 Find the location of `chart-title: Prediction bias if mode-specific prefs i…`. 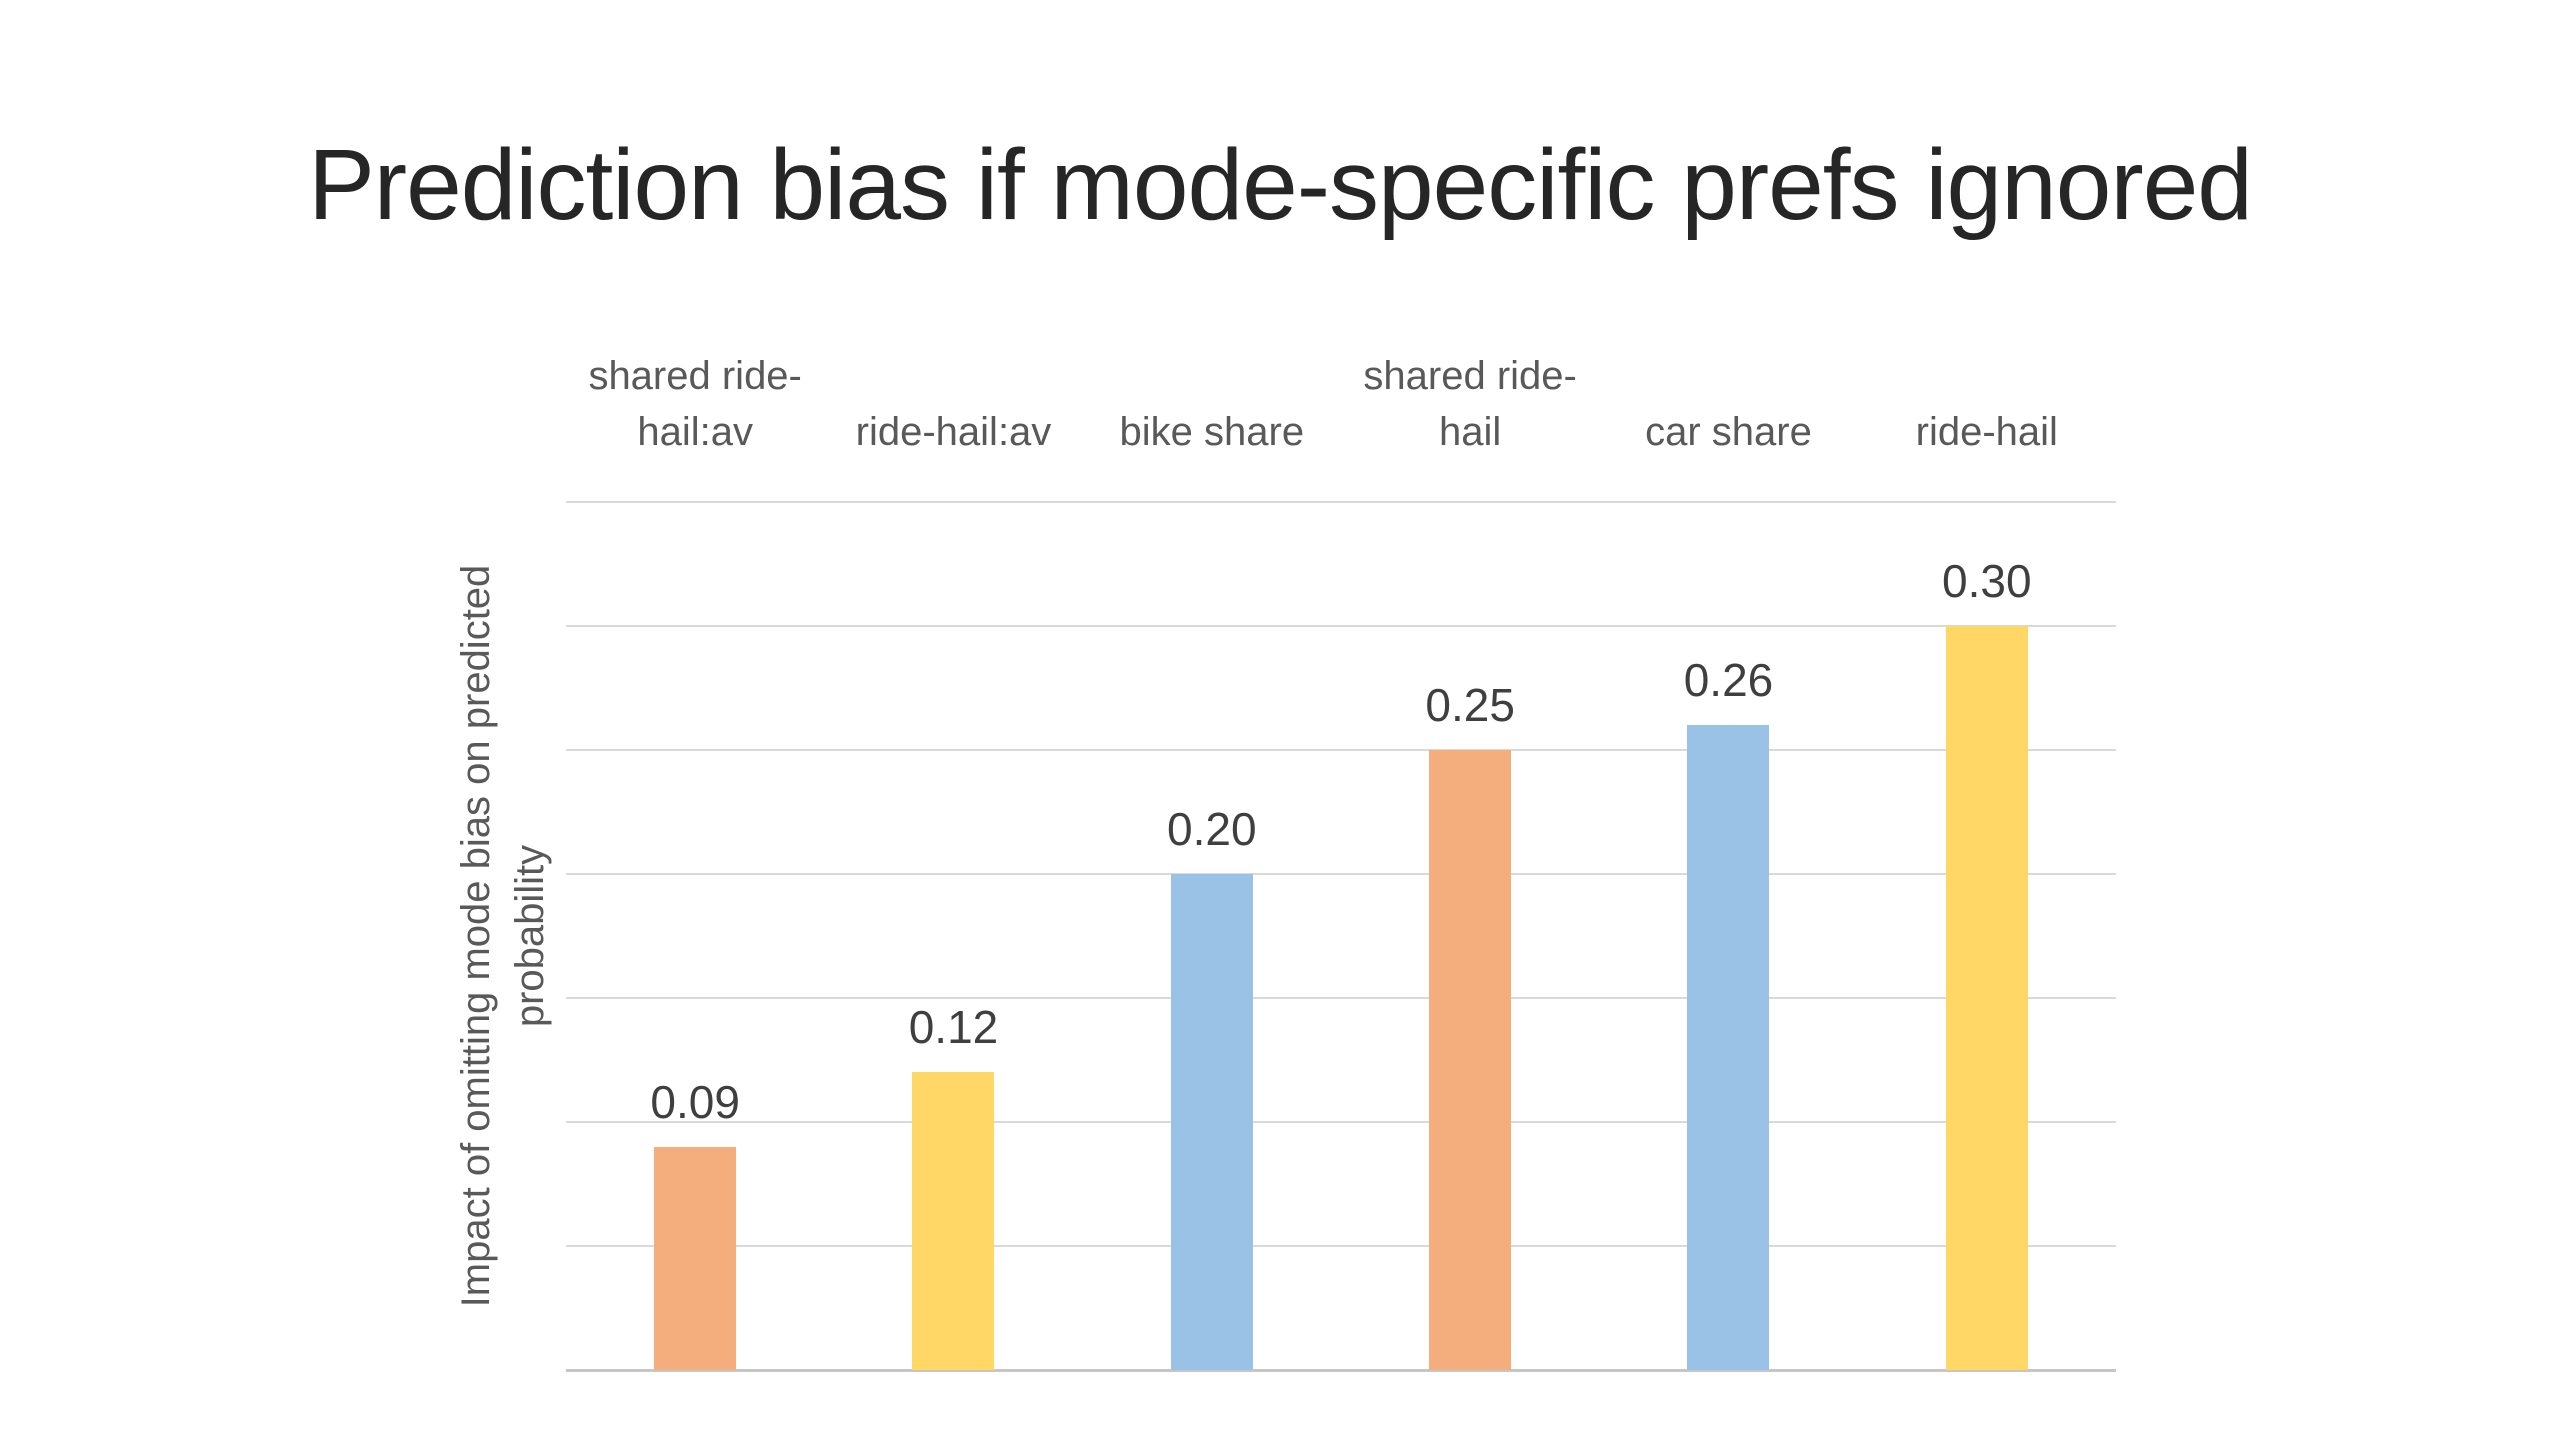

chart-title: Prediction bias if mode-specific prefs i… is located at coordinates (1280, 185).